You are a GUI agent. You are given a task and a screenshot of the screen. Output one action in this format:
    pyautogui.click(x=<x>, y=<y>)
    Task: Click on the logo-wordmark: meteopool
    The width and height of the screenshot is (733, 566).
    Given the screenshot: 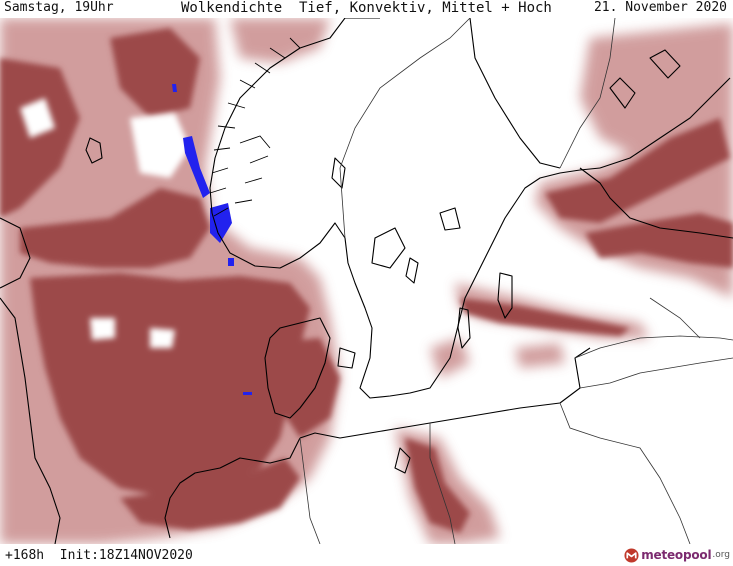 What is the action you would take?
    pyautogui.click(x=676, y=555)
    